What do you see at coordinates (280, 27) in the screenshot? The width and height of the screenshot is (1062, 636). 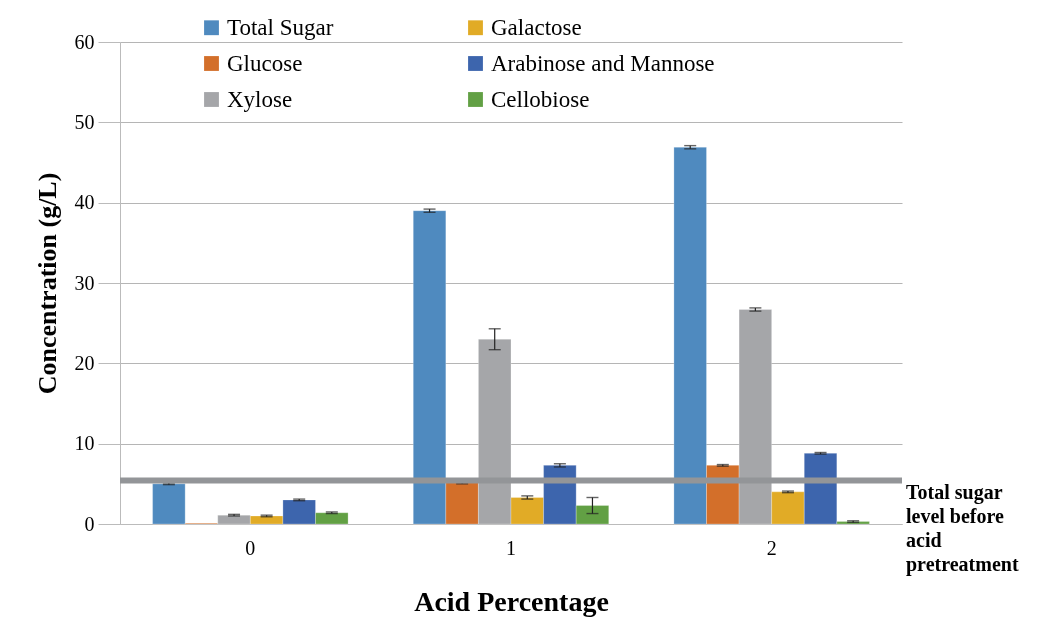 I see `legend-label: Total Sugar` at bounding box center [280, 27].